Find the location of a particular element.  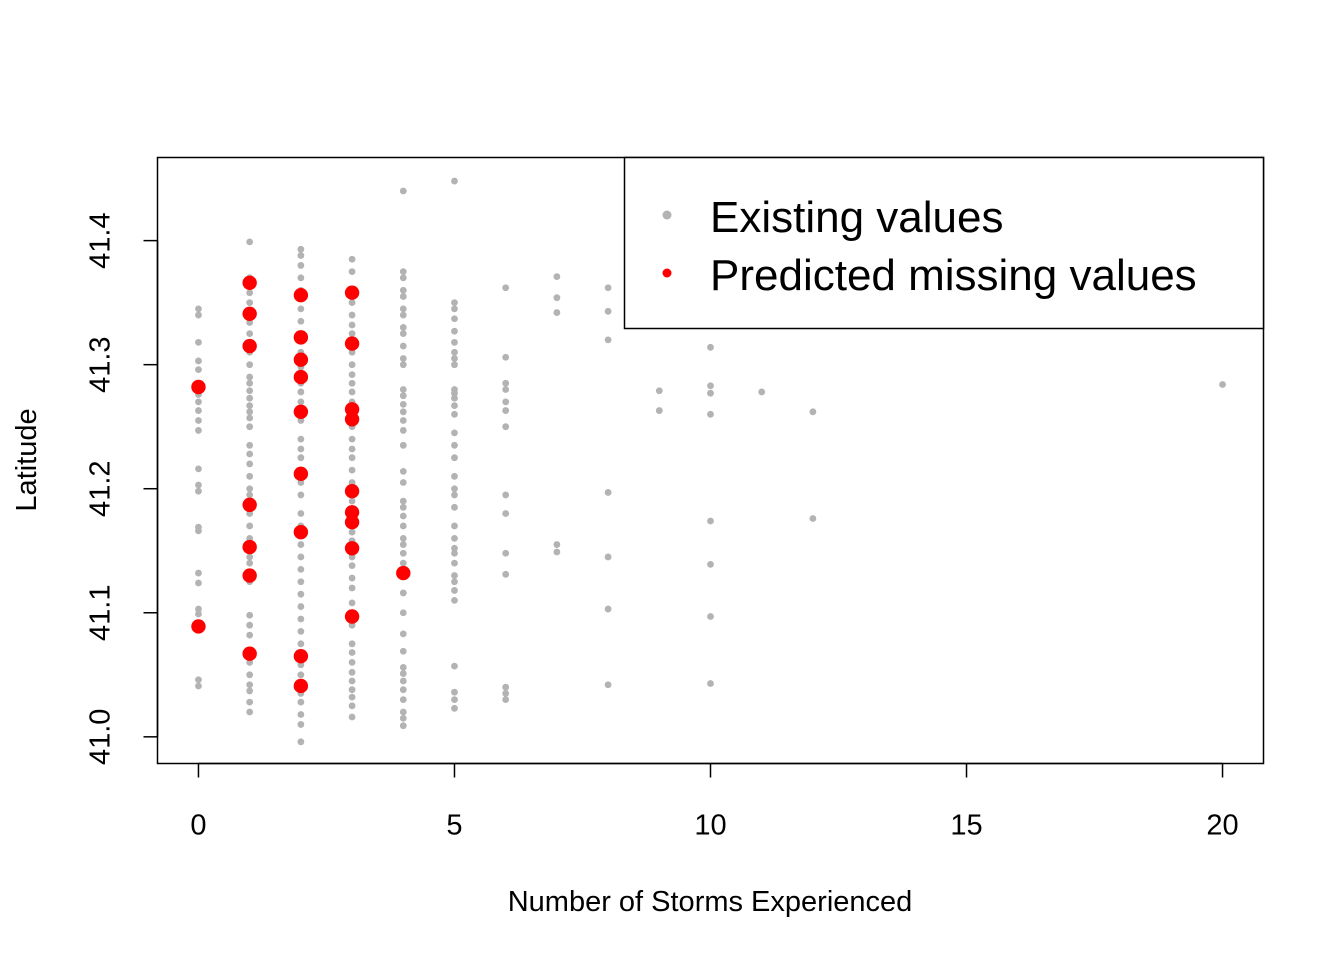

y-tick-label: 41.4 is located at coordinates (101, 240).